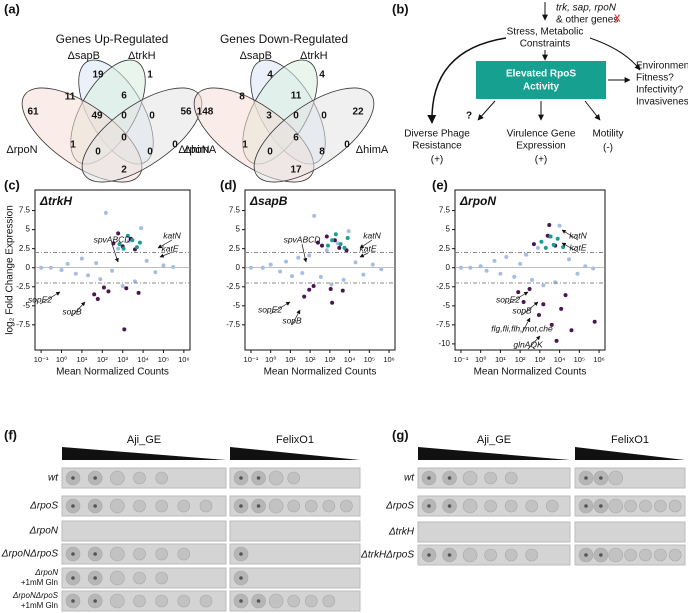  I want to click on y-tick-label: -2.5, so click(443, 286).